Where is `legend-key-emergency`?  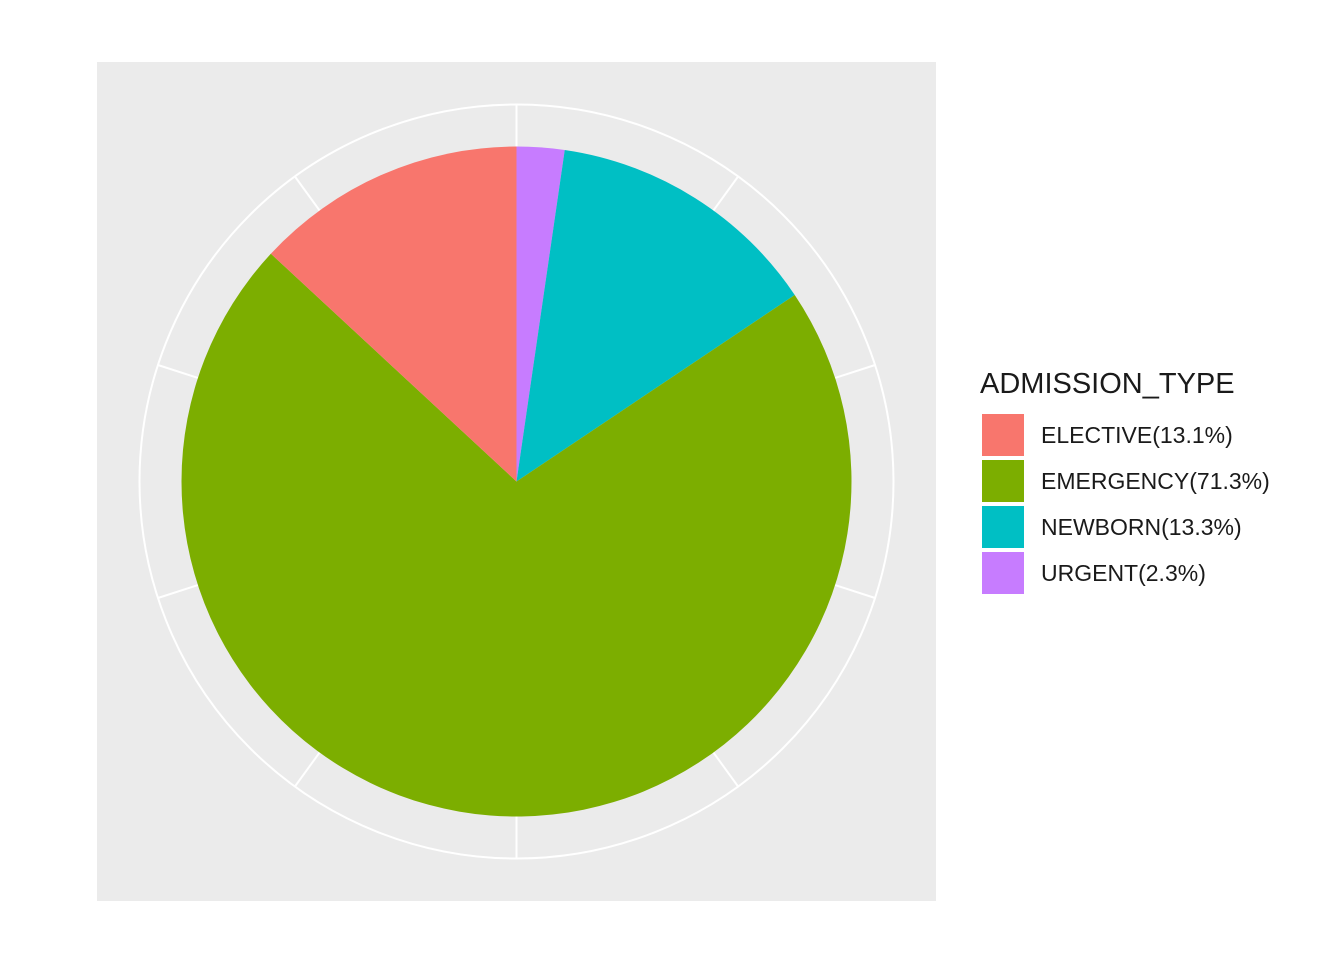 legend-key-emergency is located at coordinates (1003, 481).